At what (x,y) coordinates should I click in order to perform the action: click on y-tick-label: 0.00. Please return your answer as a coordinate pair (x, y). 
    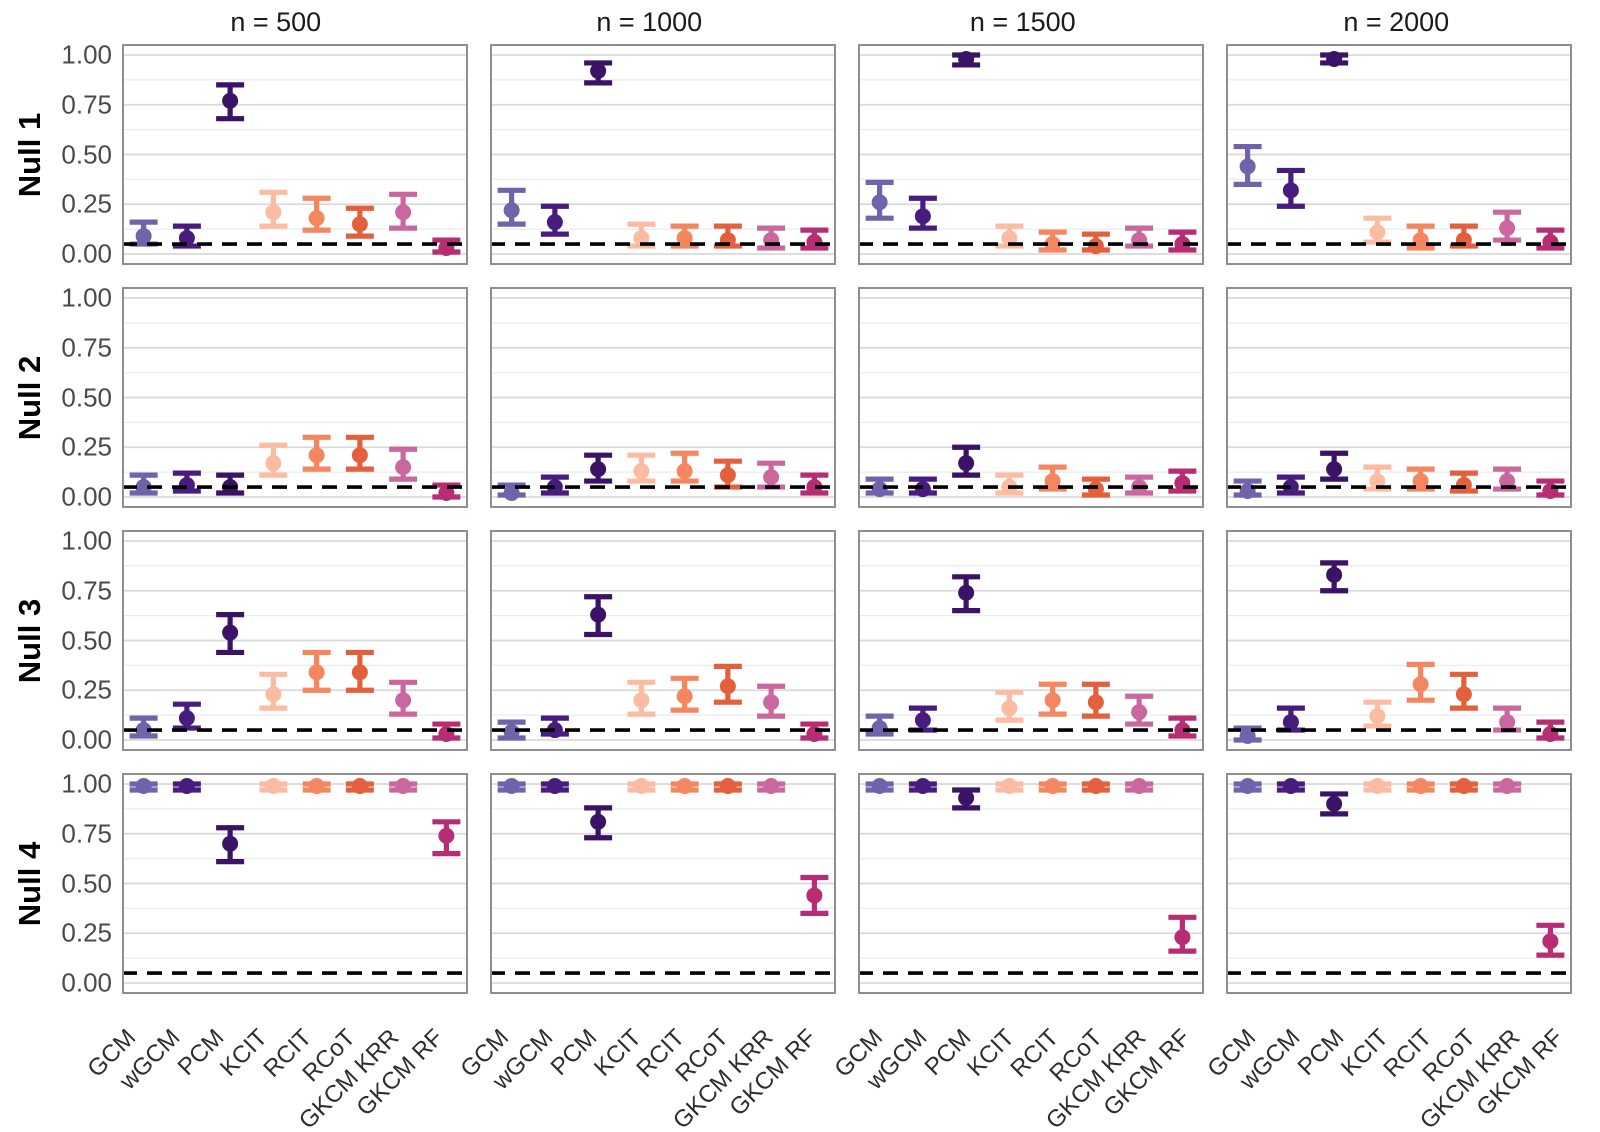
    Looking at the image, I should click on (86, 982).